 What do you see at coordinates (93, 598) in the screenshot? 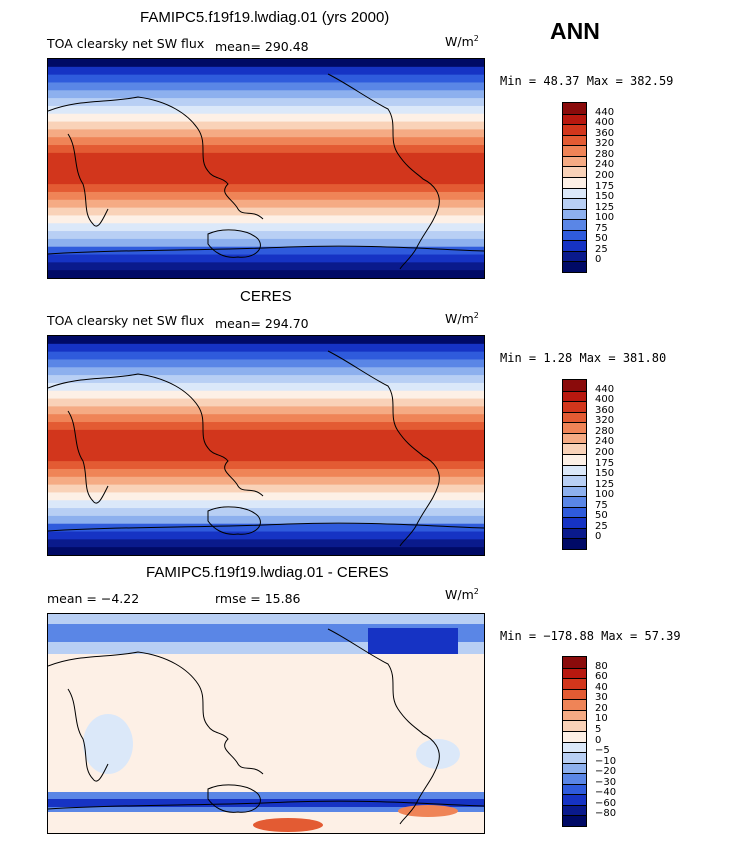
I see `panel-3-mean: mean = −4.22` at bounding box center [93, 598].